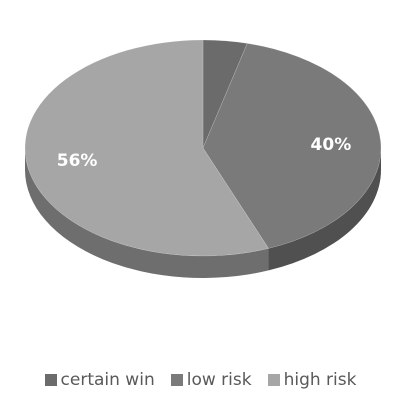 This screenshot has width=401, height=400. What do you see at coordinates (77, 161) in the screenshot?
I see `data-label-high-risk: 56%` at bounding box center [77, 161].